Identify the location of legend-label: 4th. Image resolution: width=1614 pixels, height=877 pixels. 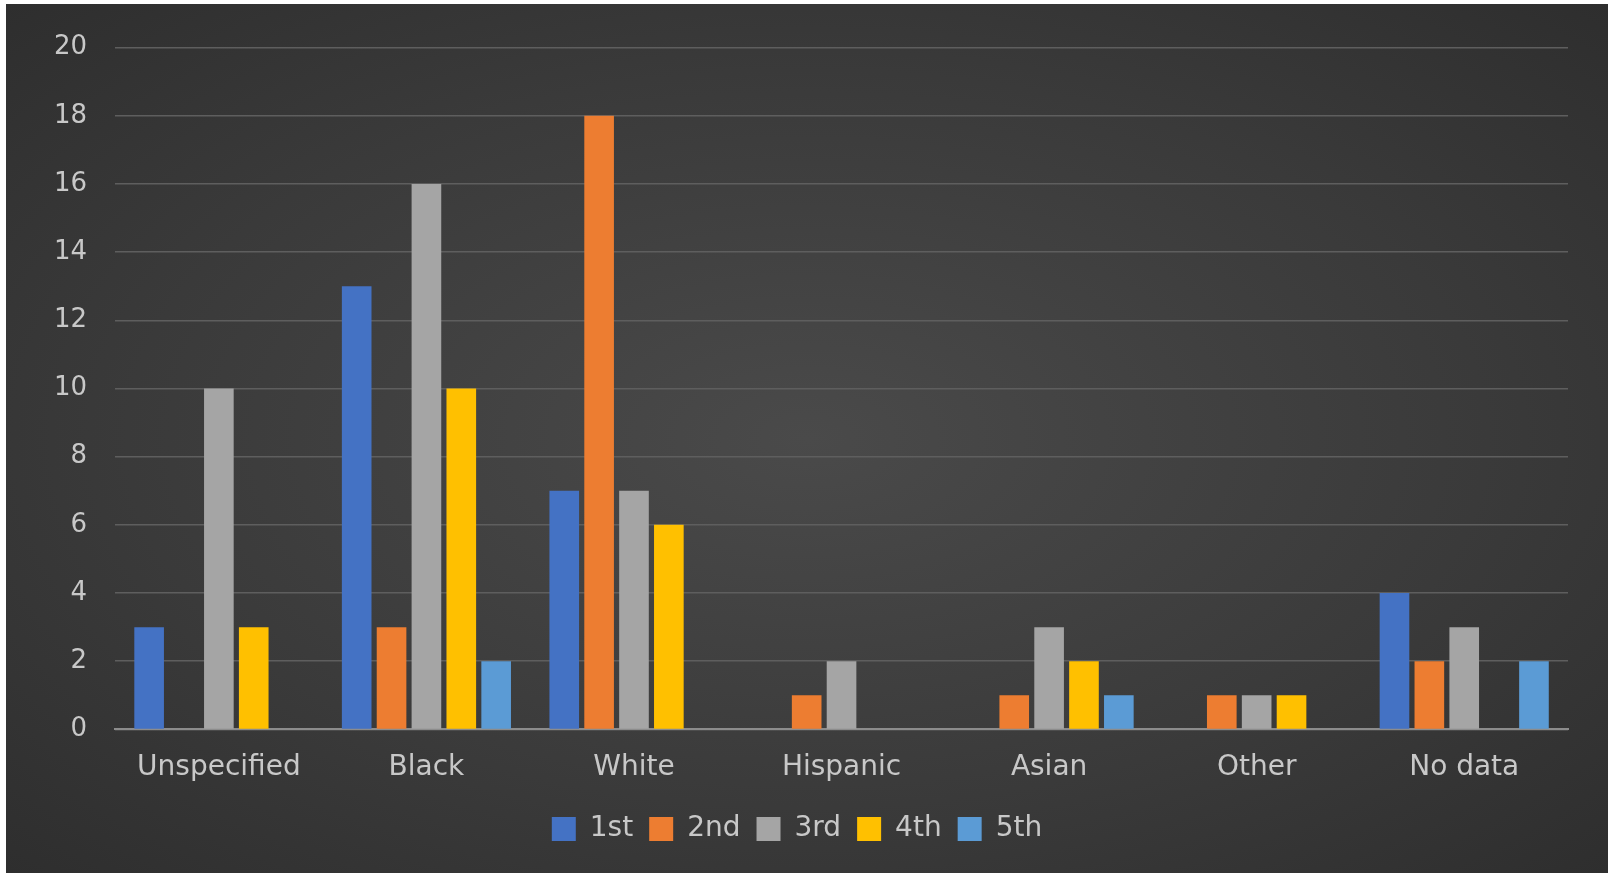
(918, 827).